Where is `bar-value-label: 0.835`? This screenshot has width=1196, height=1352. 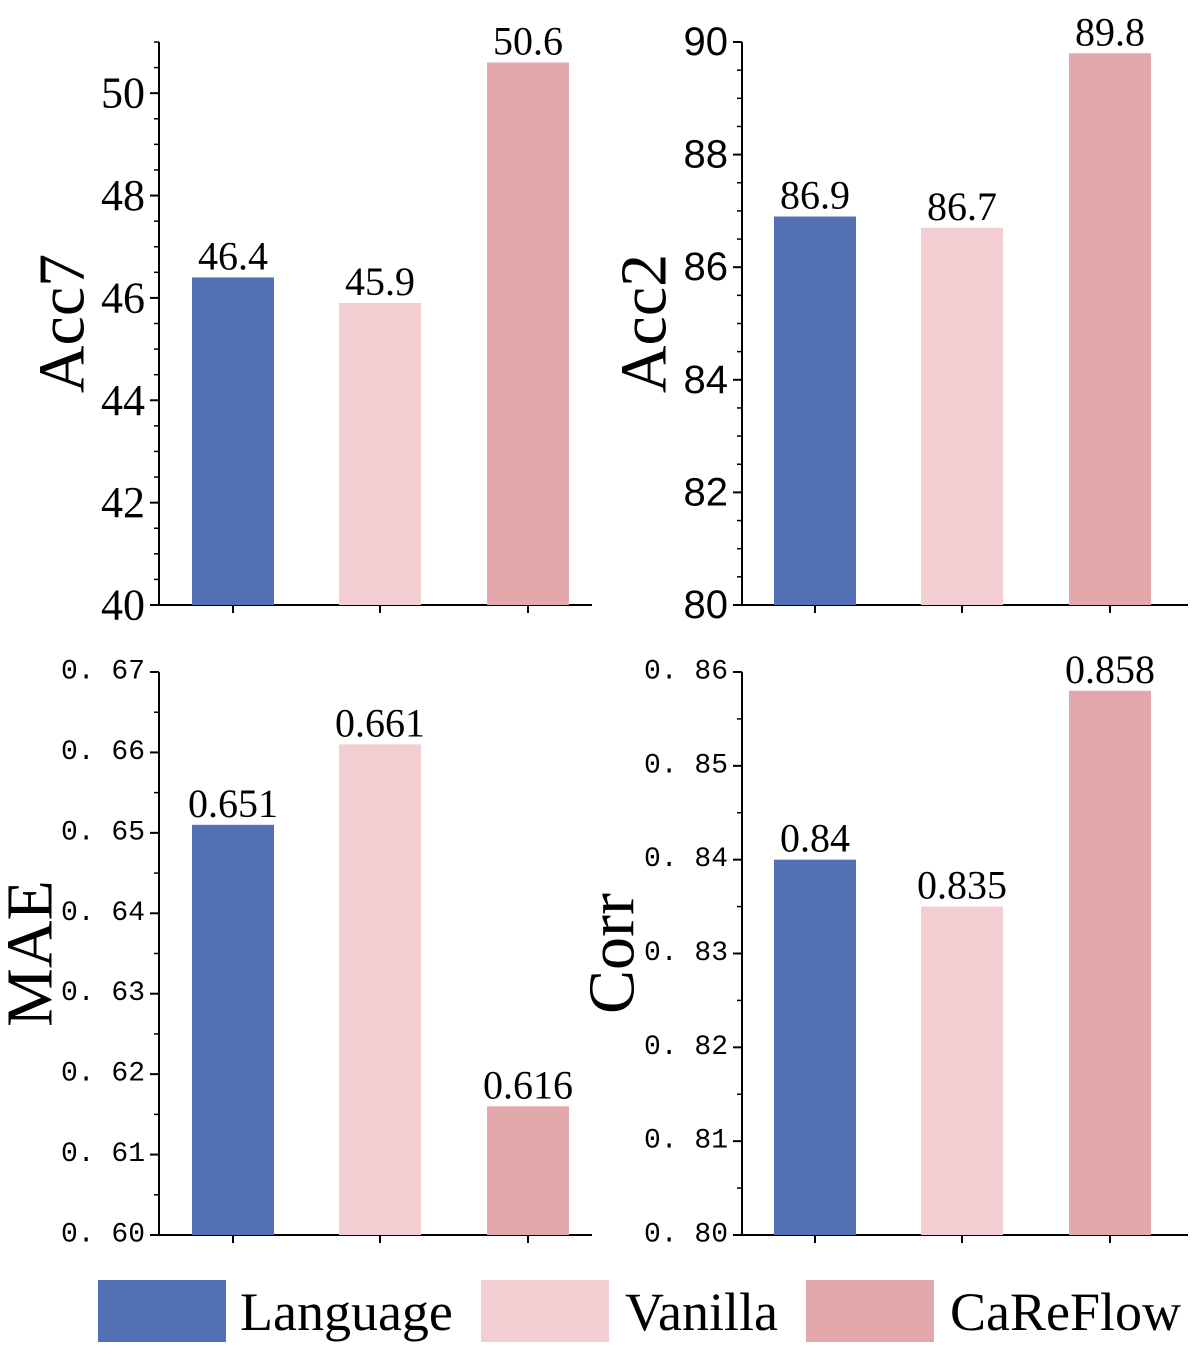 bar-value-label: 0.835 is located at coordinates (962, 885).